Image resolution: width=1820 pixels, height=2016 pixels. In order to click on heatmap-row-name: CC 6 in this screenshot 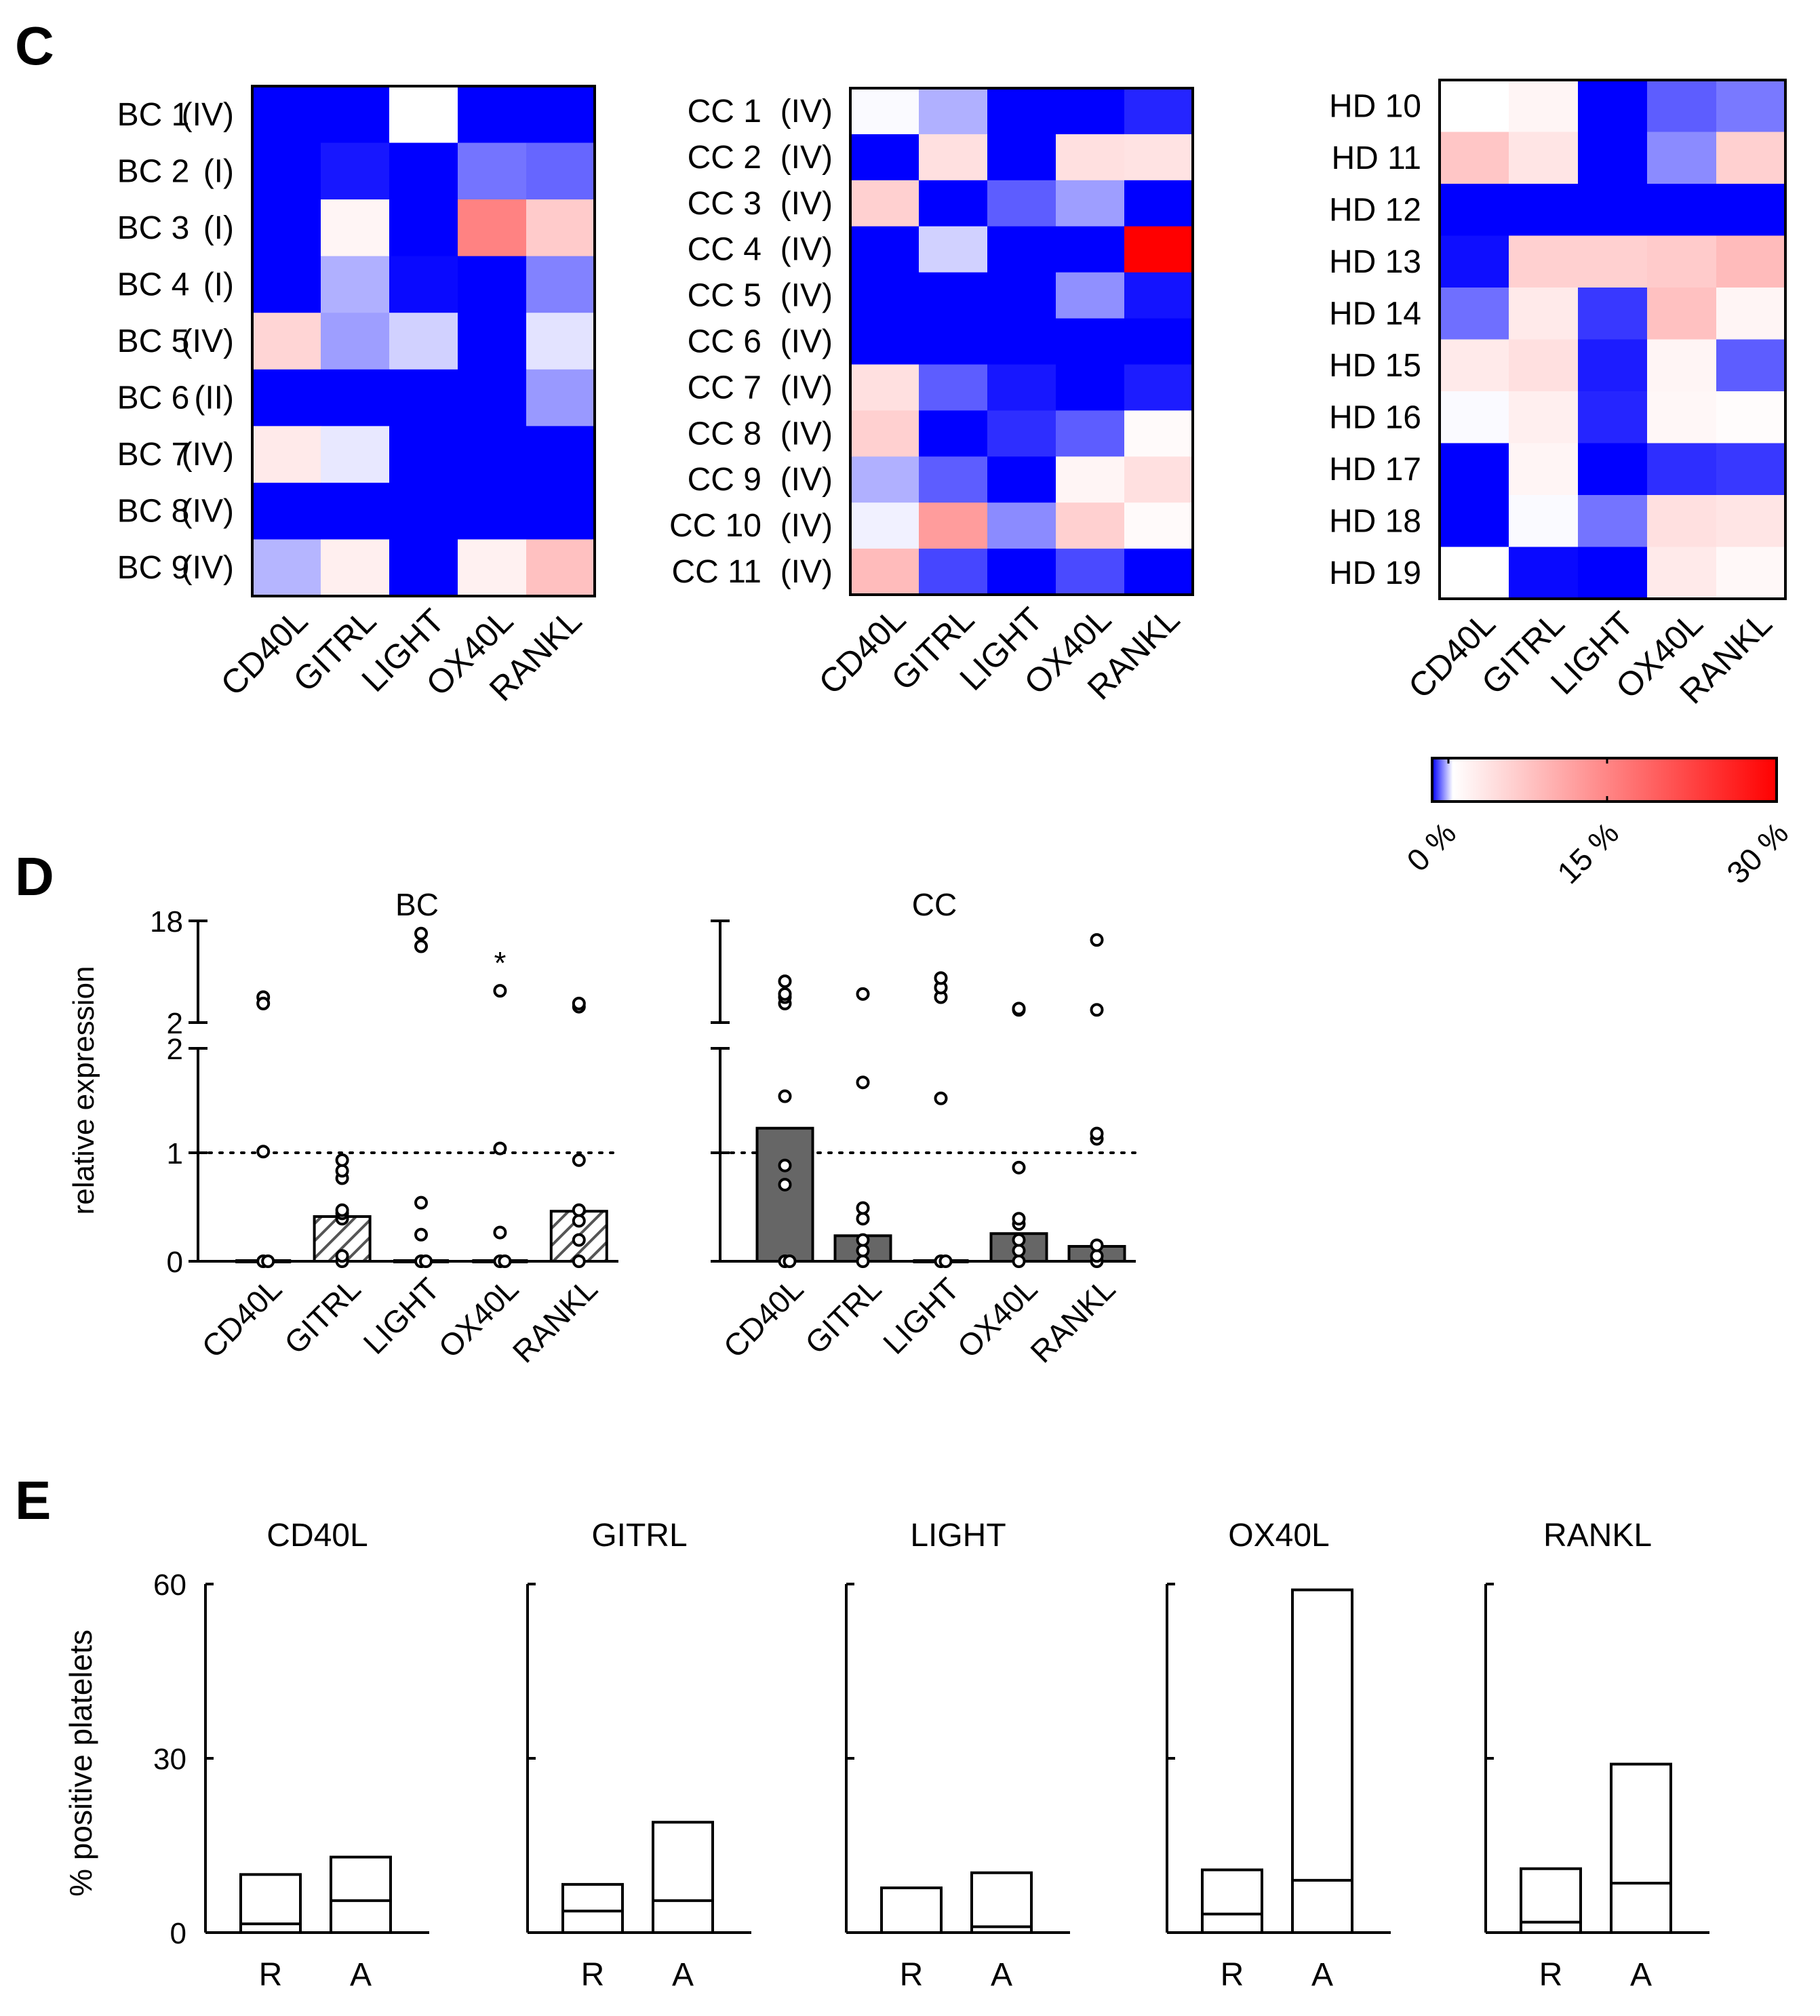, I will do `click(724, 342)`.